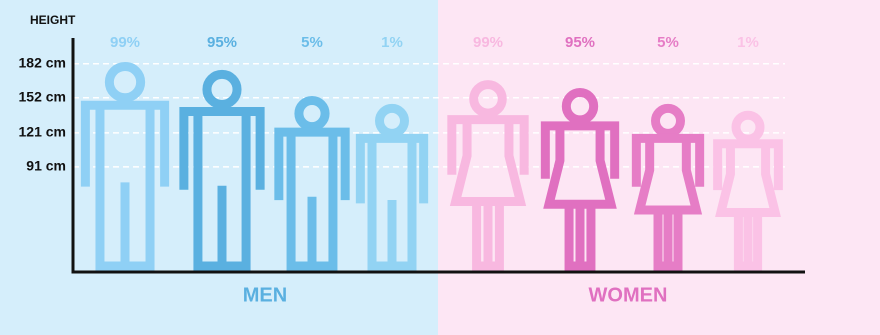 The image size is (880, 335). I want to click on y-tick-label: 152 cm, so click(42, 96).